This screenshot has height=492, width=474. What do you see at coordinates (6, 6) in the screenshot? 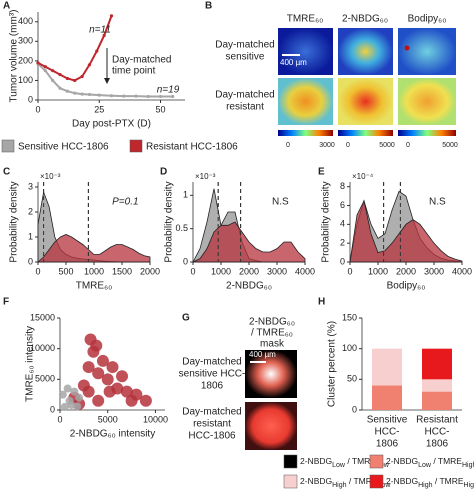
I see `panel-letter: A` at bounding box center [6, 6].